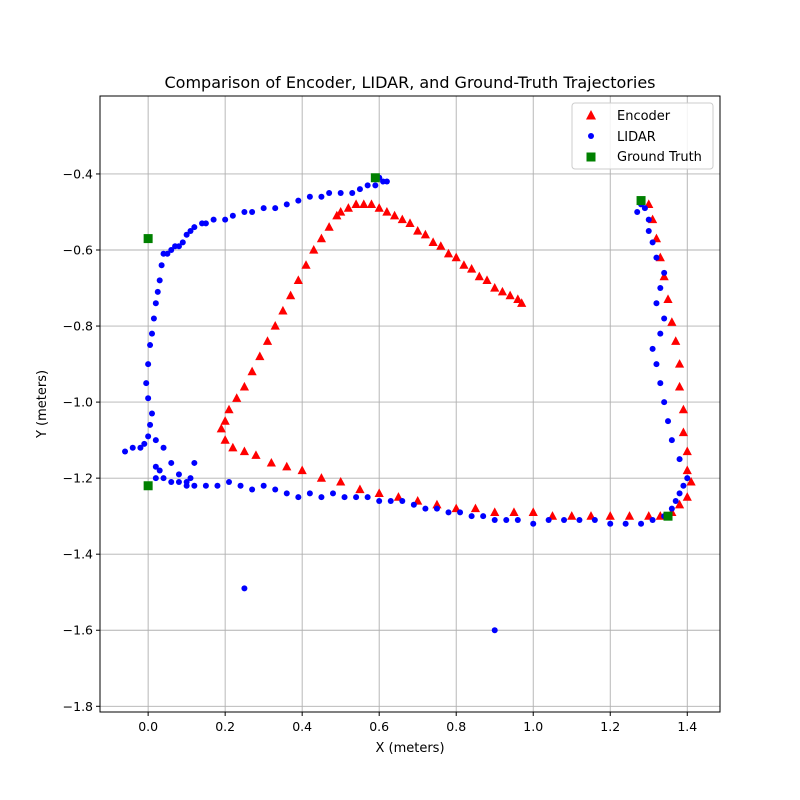  I want to click on y-tick-label: −1.4, so click(78, 554).